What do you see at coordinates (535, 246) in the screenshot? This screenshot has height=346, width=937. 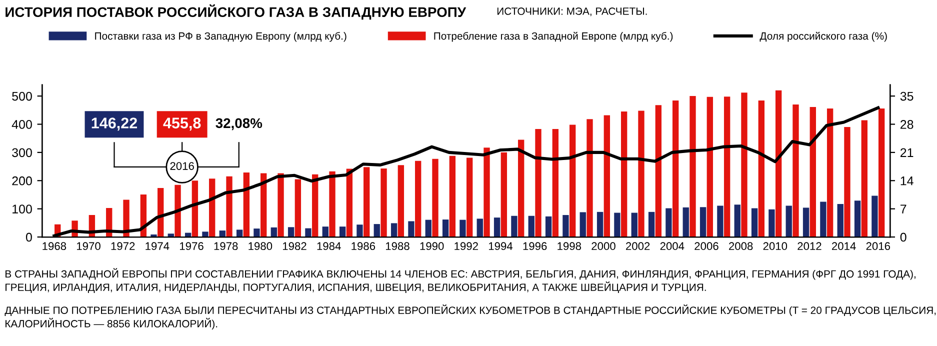 I see `x-tick-label: 1996` at bounding box center [535, 246].